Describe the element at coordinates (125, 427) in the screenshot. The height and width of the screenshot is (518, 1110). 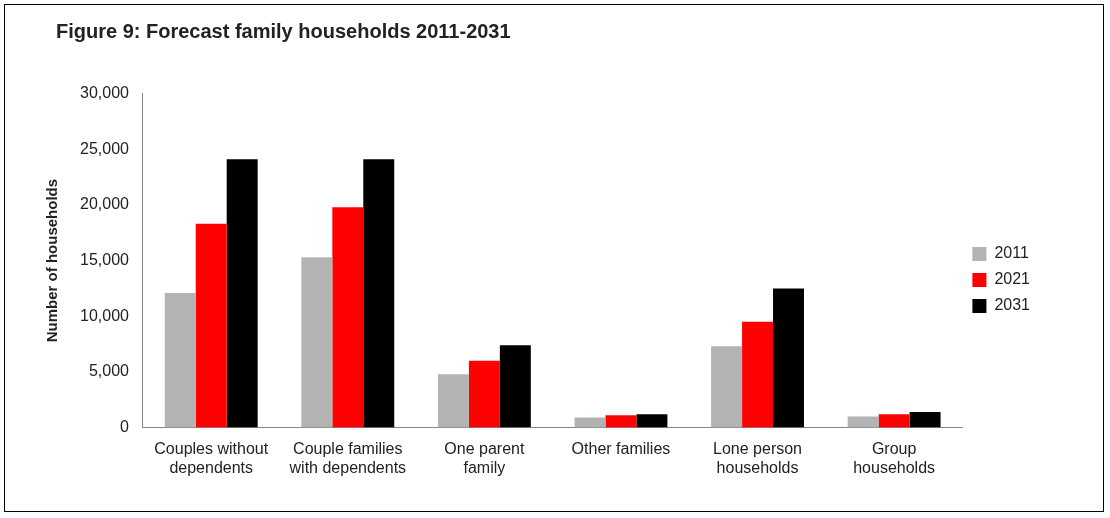
I see `y-tick-label: 0` at that location.